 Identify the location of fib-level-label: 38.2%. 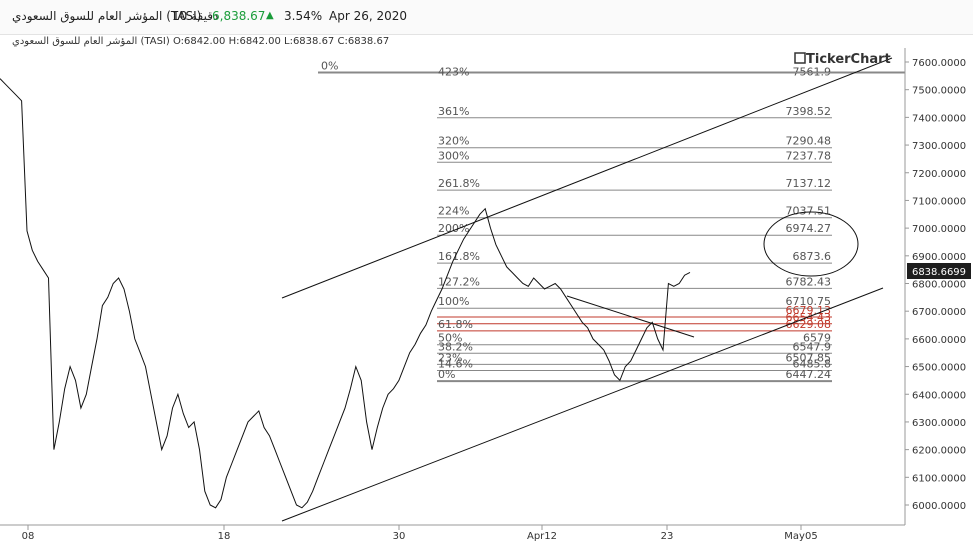
(455, 346).